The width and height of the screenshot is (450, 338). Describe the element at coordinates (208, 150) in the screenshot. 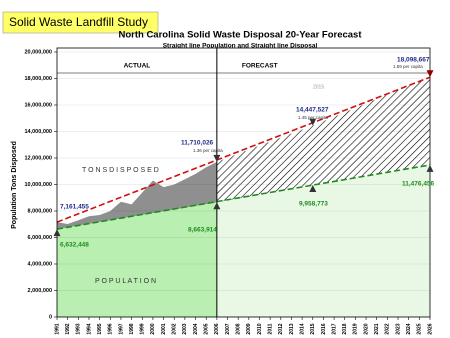

I see `annotation-note: 1.36 per capita` at that location.